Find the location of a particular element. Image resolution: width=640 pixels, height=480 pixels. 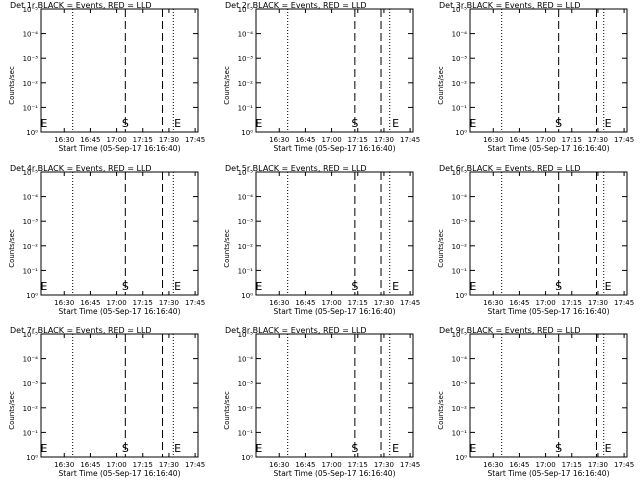

panel-title: Det 5r BLACK = Events, RED = LLD is located at coordinates (296, 168).